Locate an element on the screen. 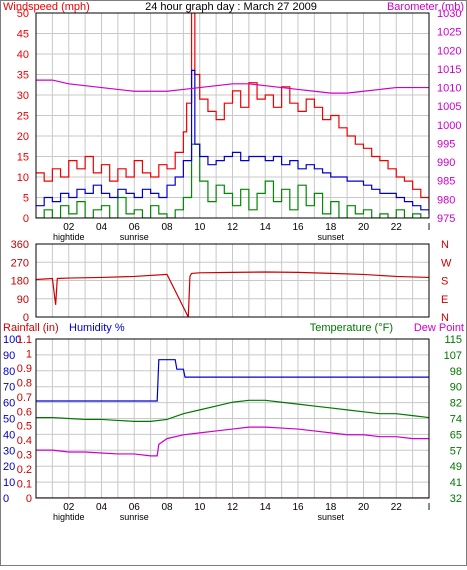 The image size is (467, 570). y-tick-label: 0.1 is located at coordinates (24, 485).